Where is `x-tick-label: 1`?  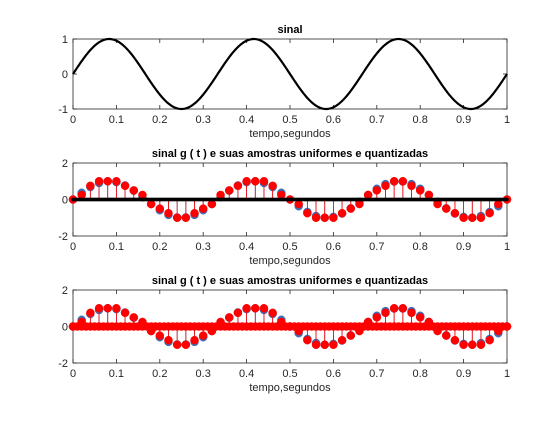
x-tick-label: 1 is located at coordinates (507, 120).